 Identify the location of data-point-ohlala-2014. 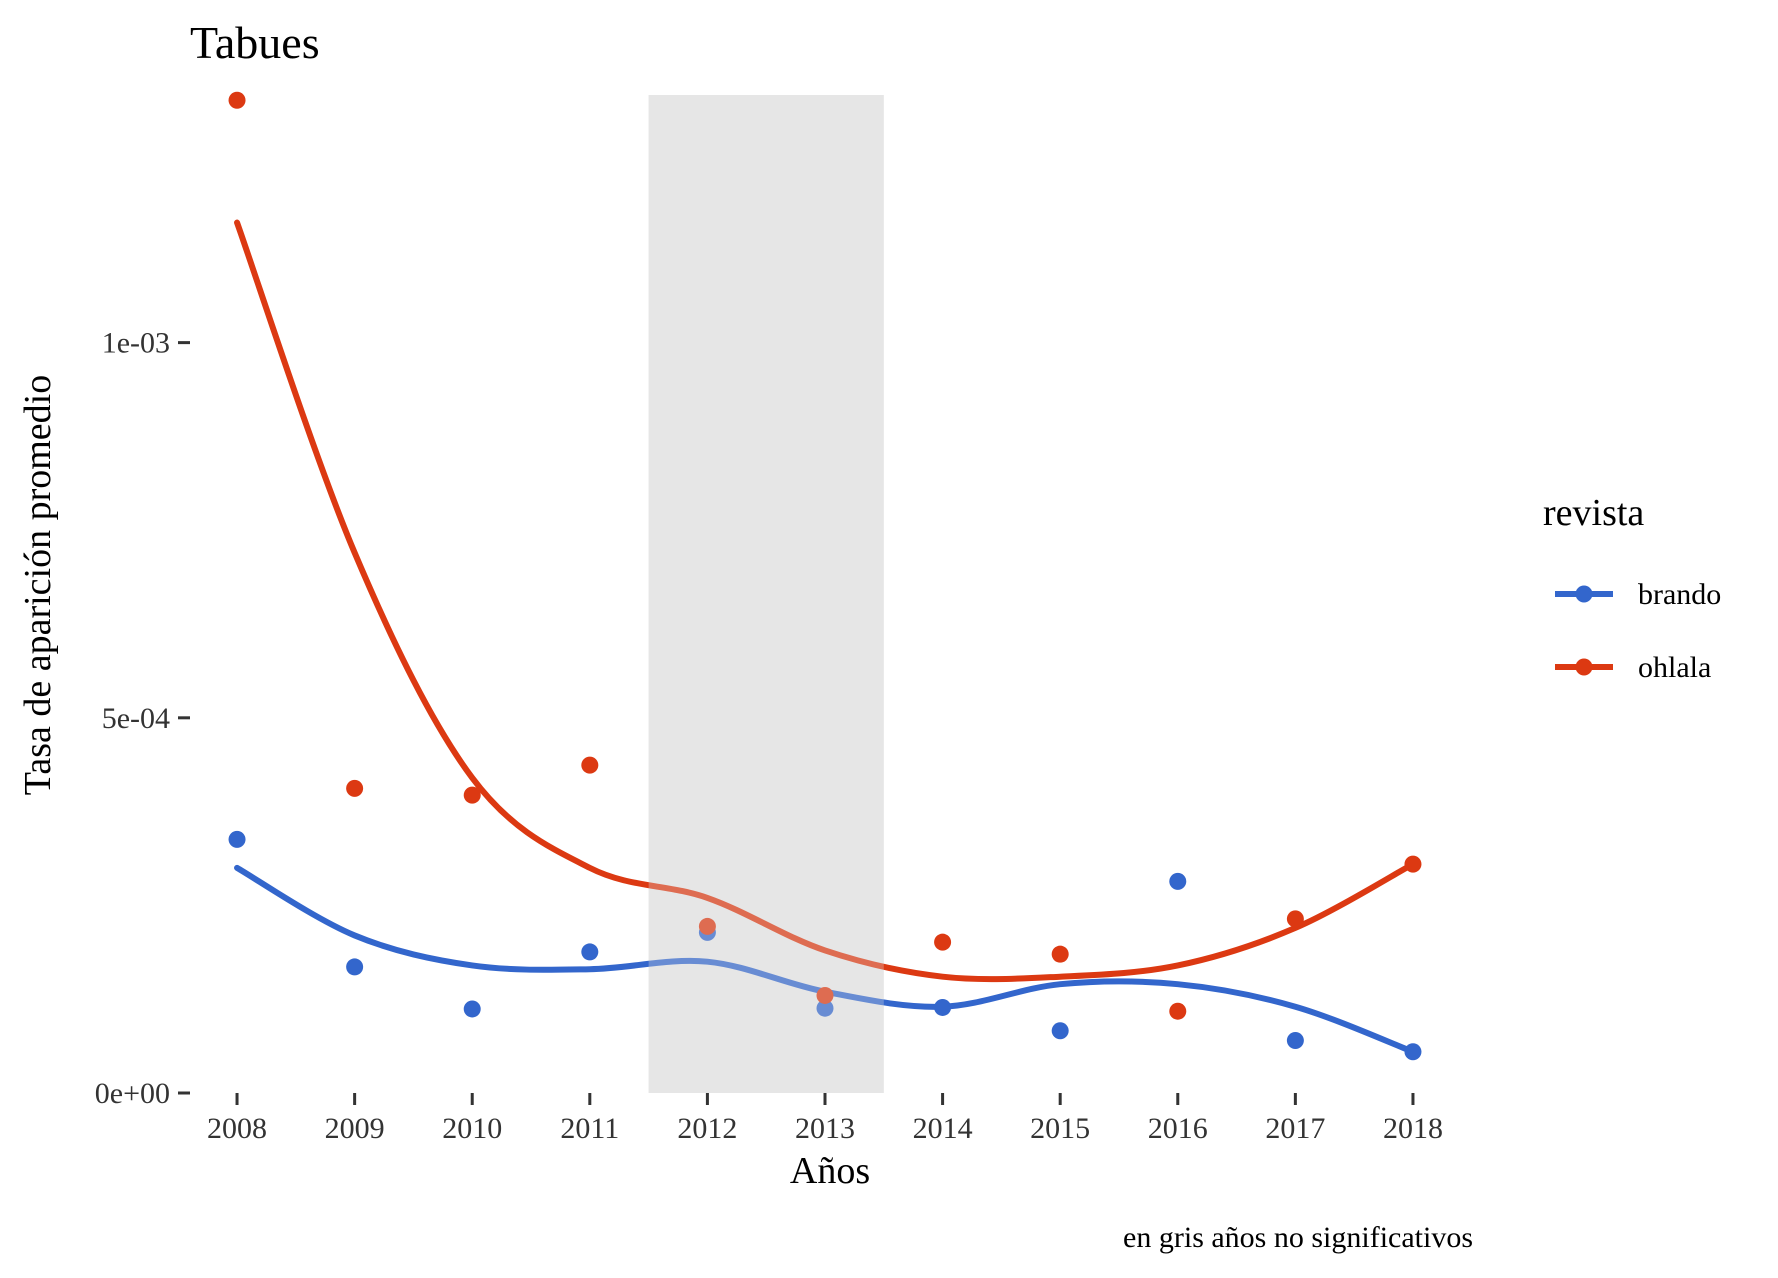
(943, 942).